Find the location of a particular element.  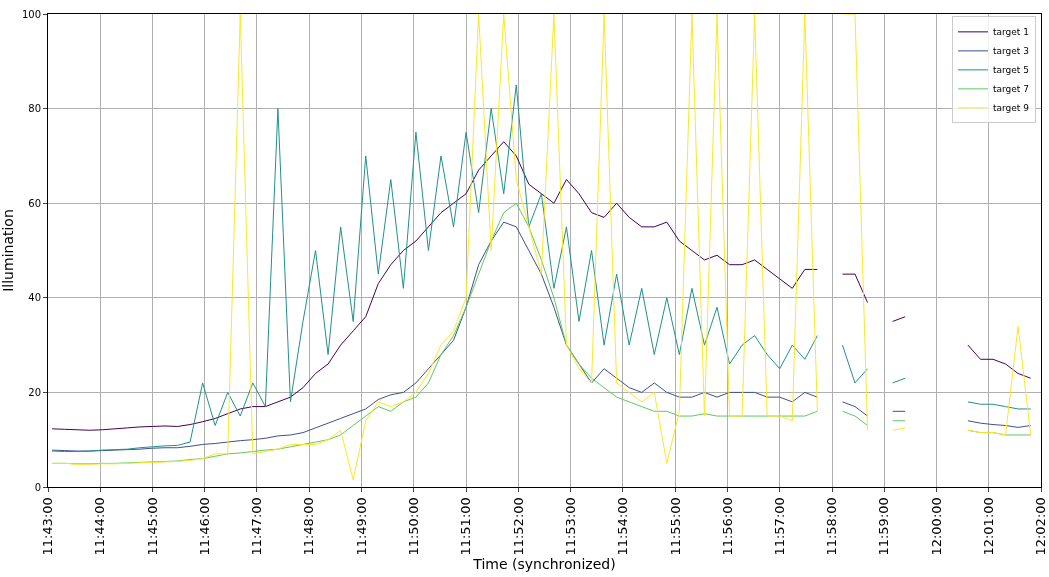

x-tick-label: 11:44:00 is located at coordinates (100, 526).